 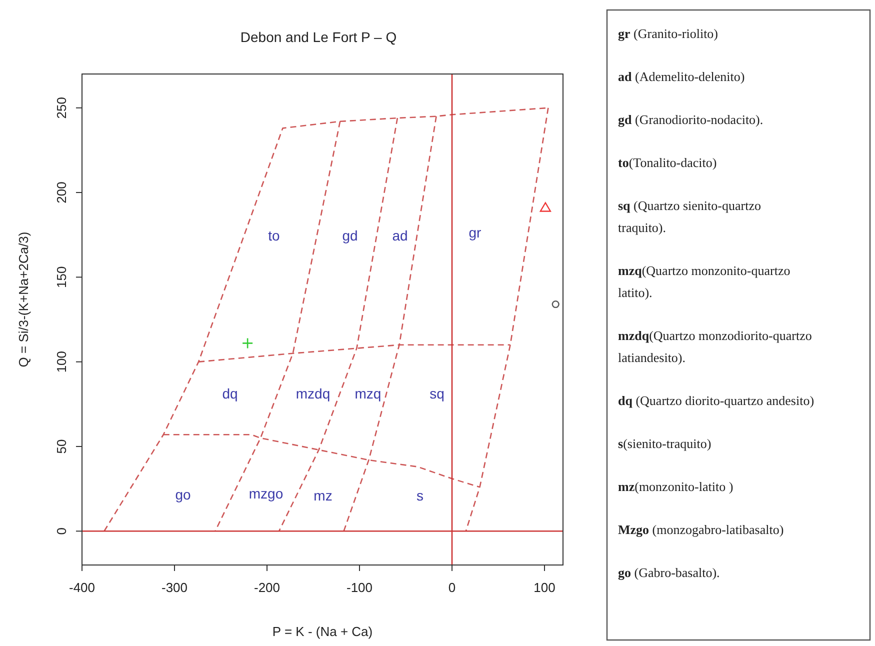 What do you see at coordinates (545, 587) in the screenshot?
I see `x-tick-label: 100` at bounding box center [545, 587].